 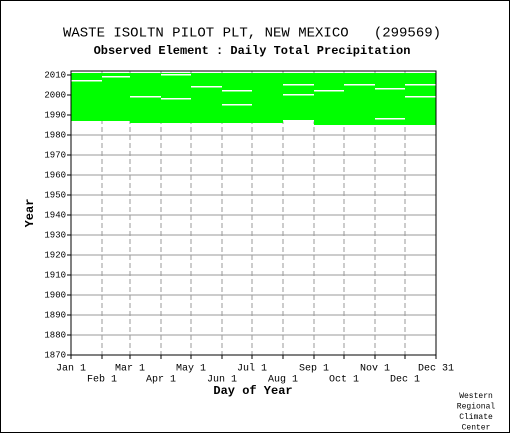 I want to click on footnote-line: Western, so click(x=476, y=396).